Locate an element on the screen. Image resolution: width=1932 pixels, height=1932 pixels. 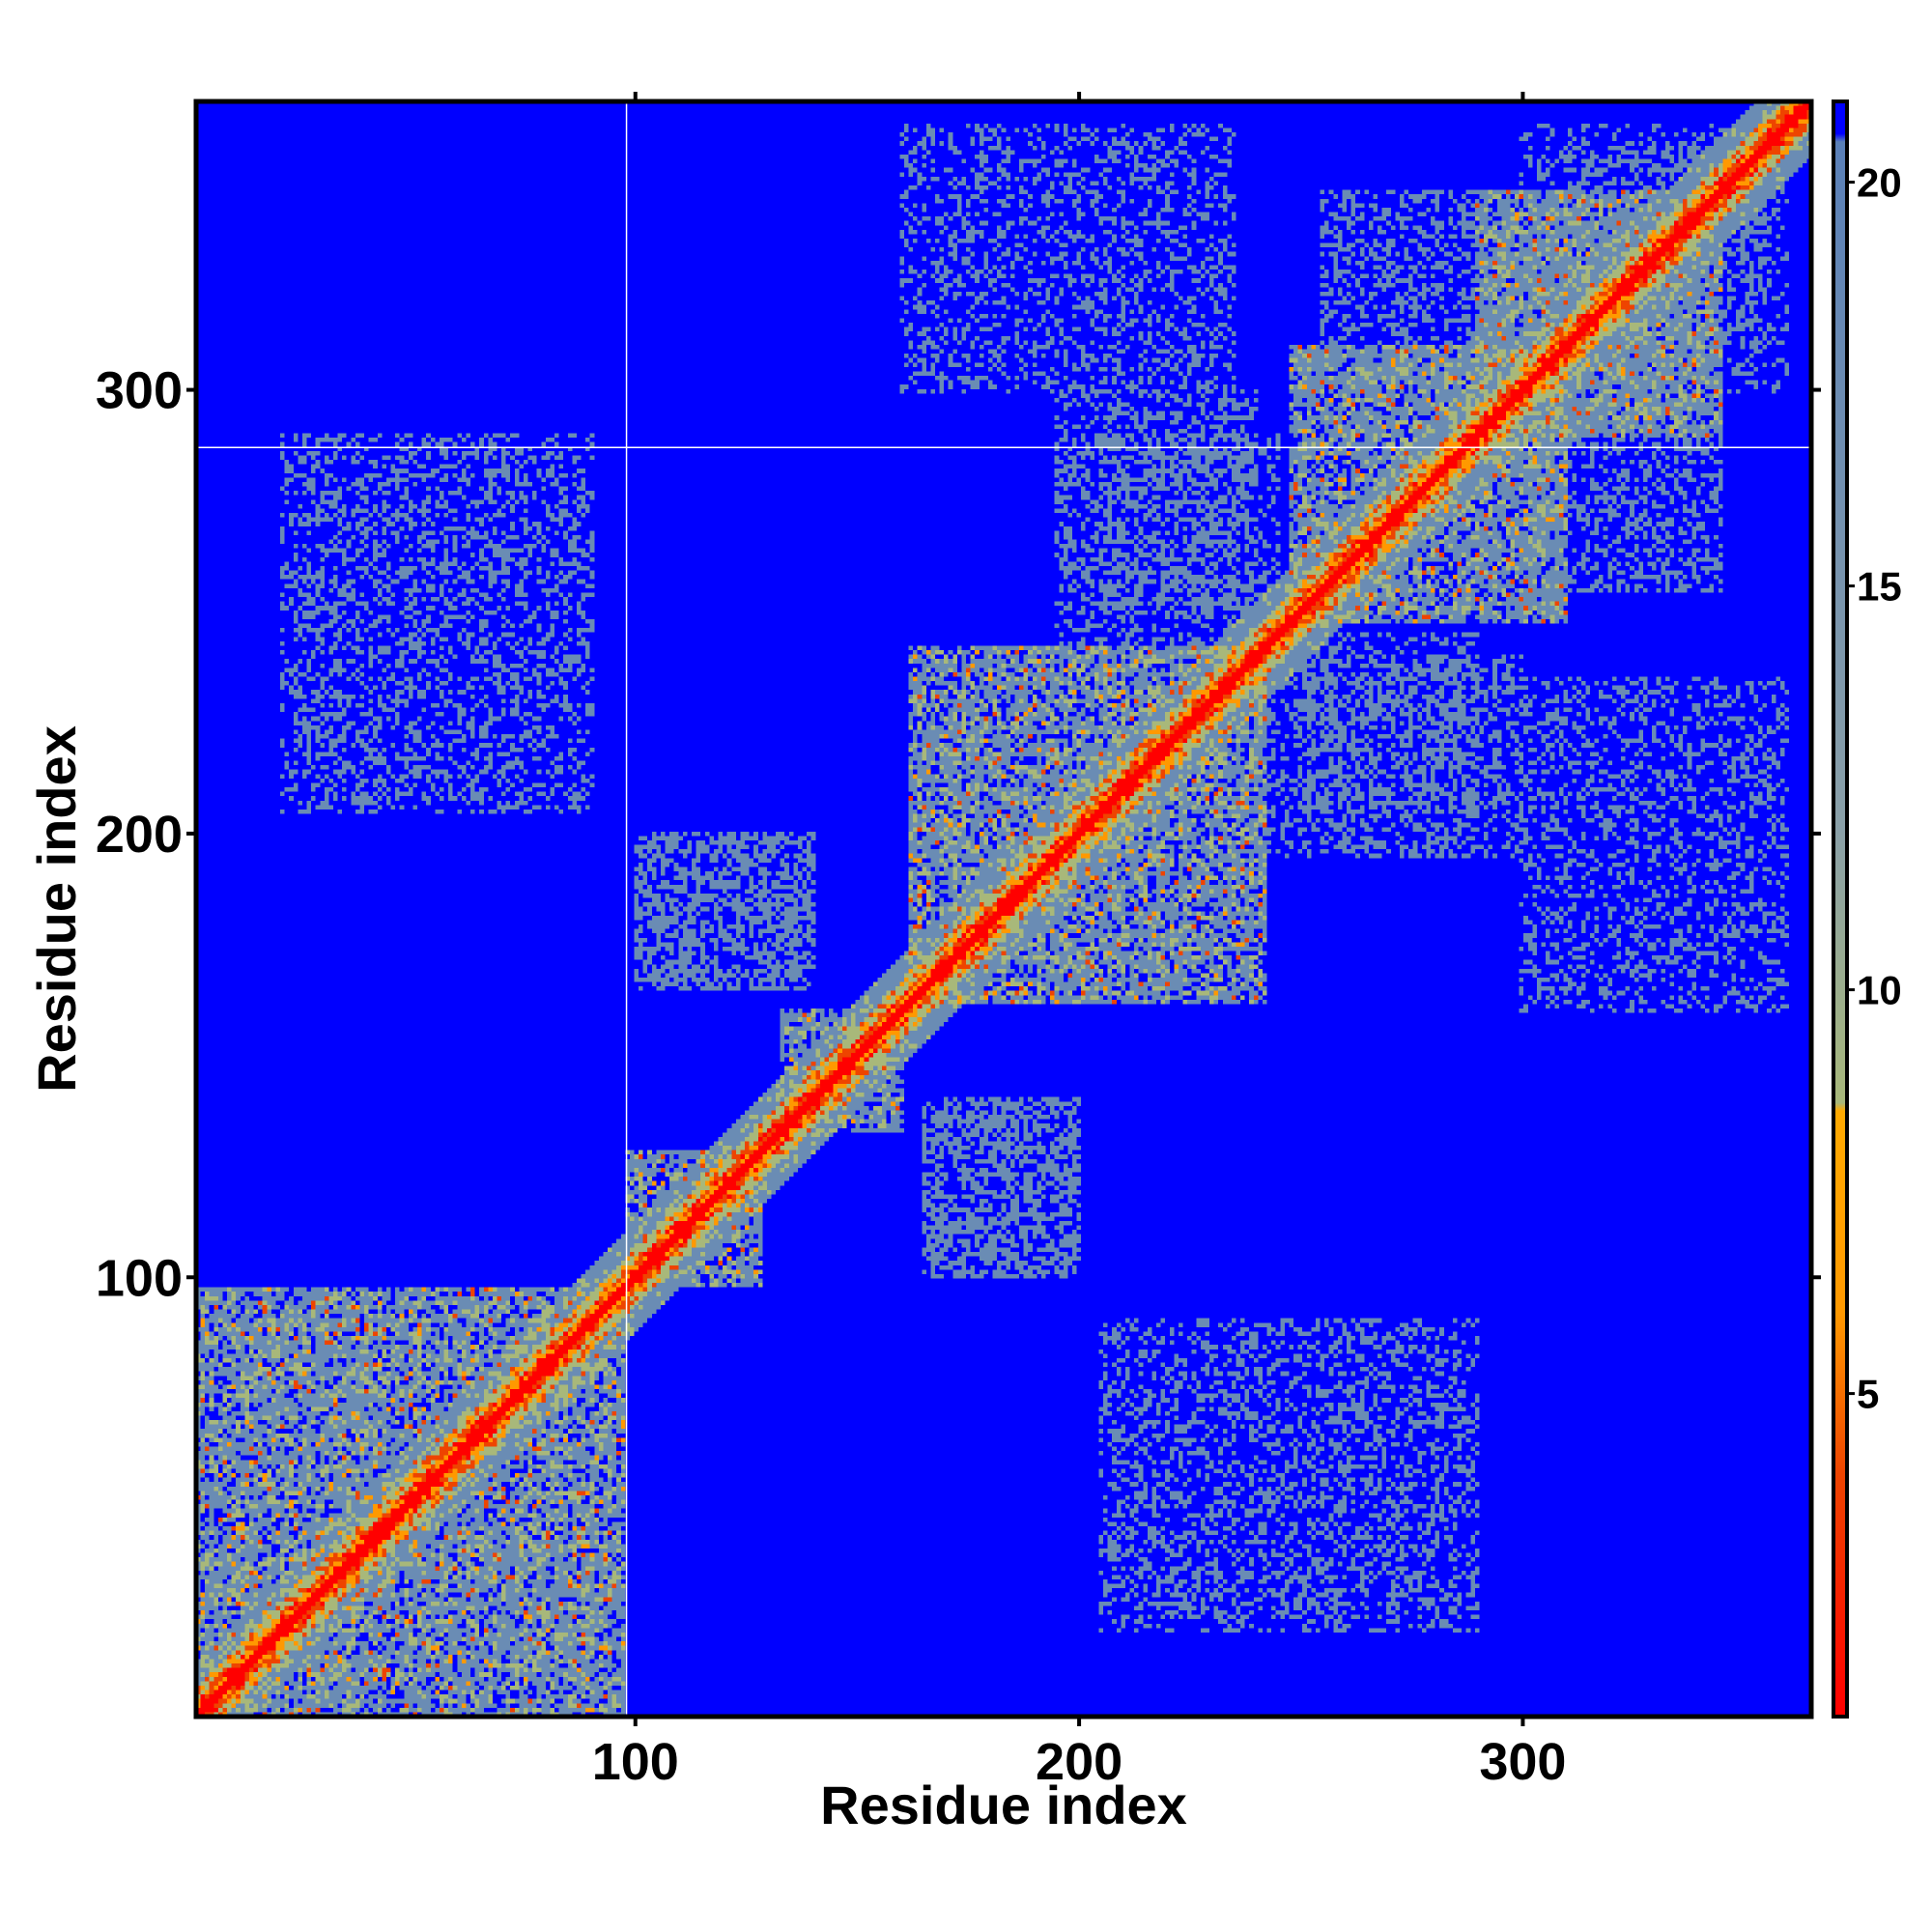
colorbar-tick-label: 10 is located at coordinates (1879, 990).